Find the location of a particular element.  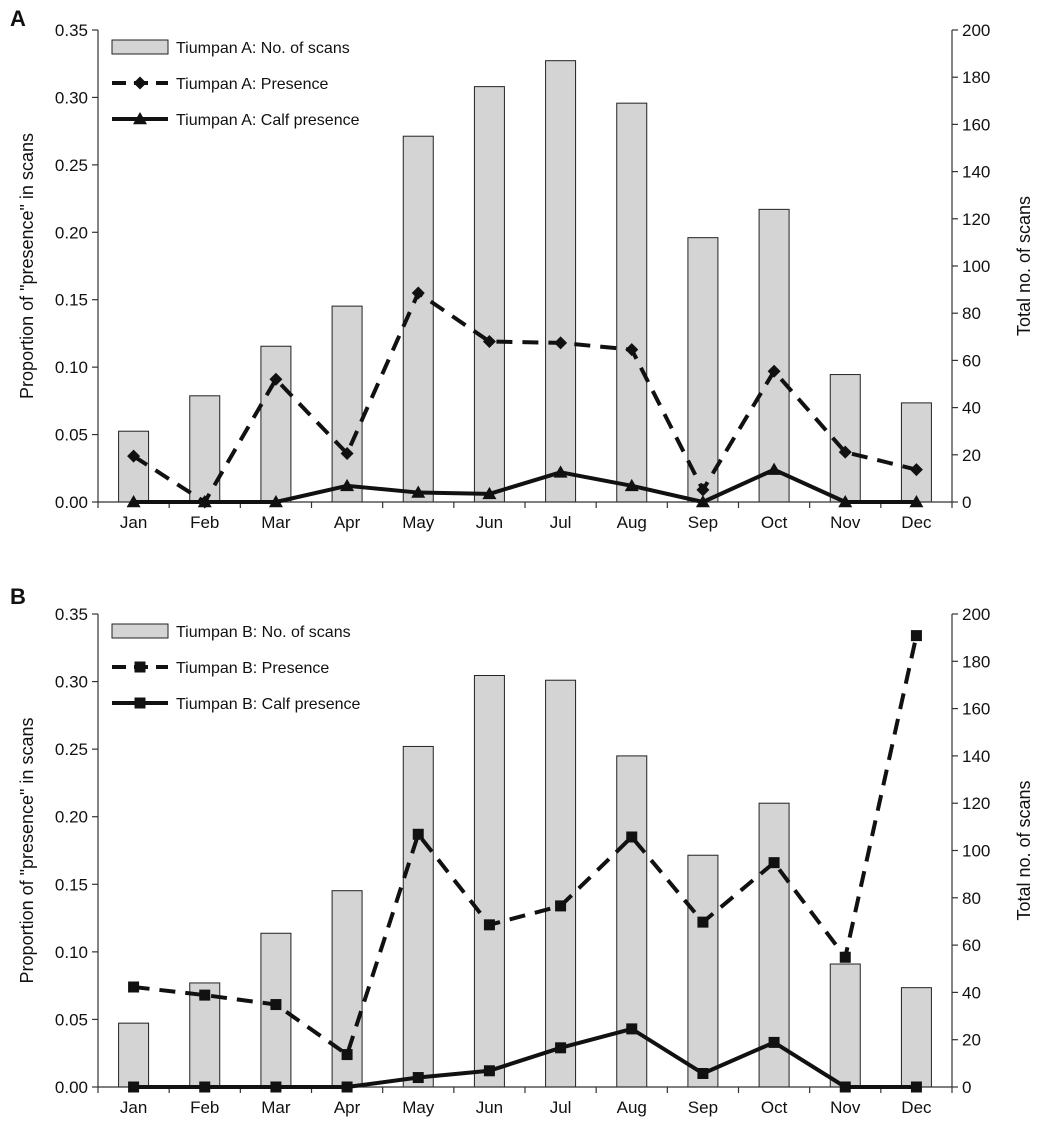

y-tick-label-left: 0.30 is located at coordinates (71, 97).